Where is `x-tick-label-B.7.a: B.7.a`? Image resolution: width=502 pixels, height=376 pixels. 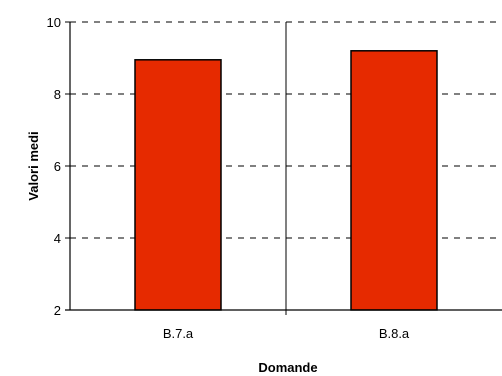
x-tick-label-B.7.a: B.7.a is located at coordinates (178, 333).